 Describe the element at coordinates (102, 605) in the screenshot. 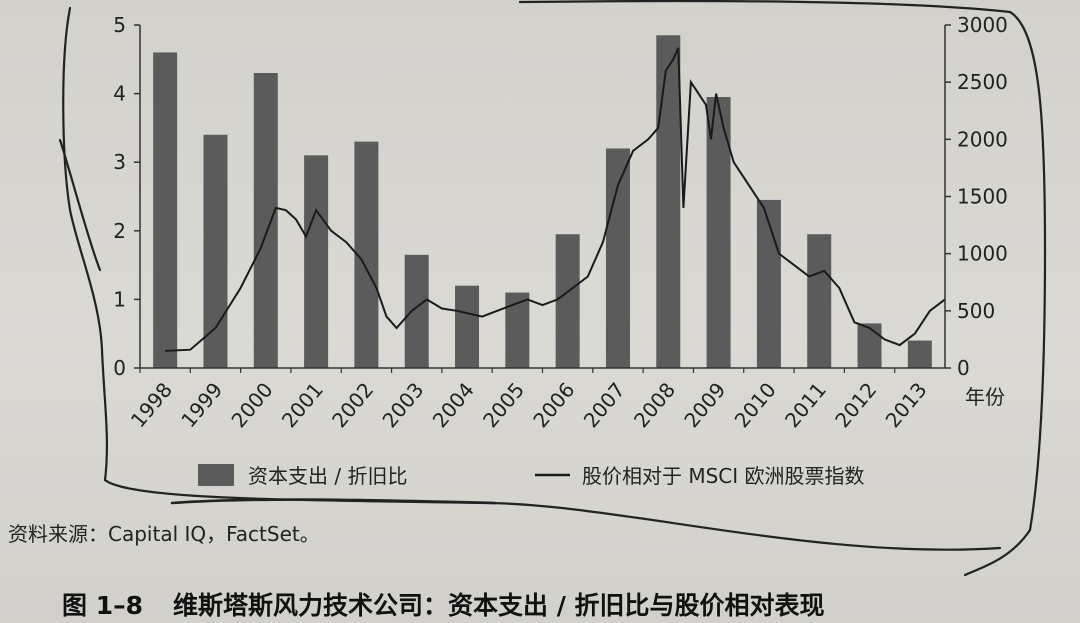

I see `figure-number: 图 1–8` at that location.